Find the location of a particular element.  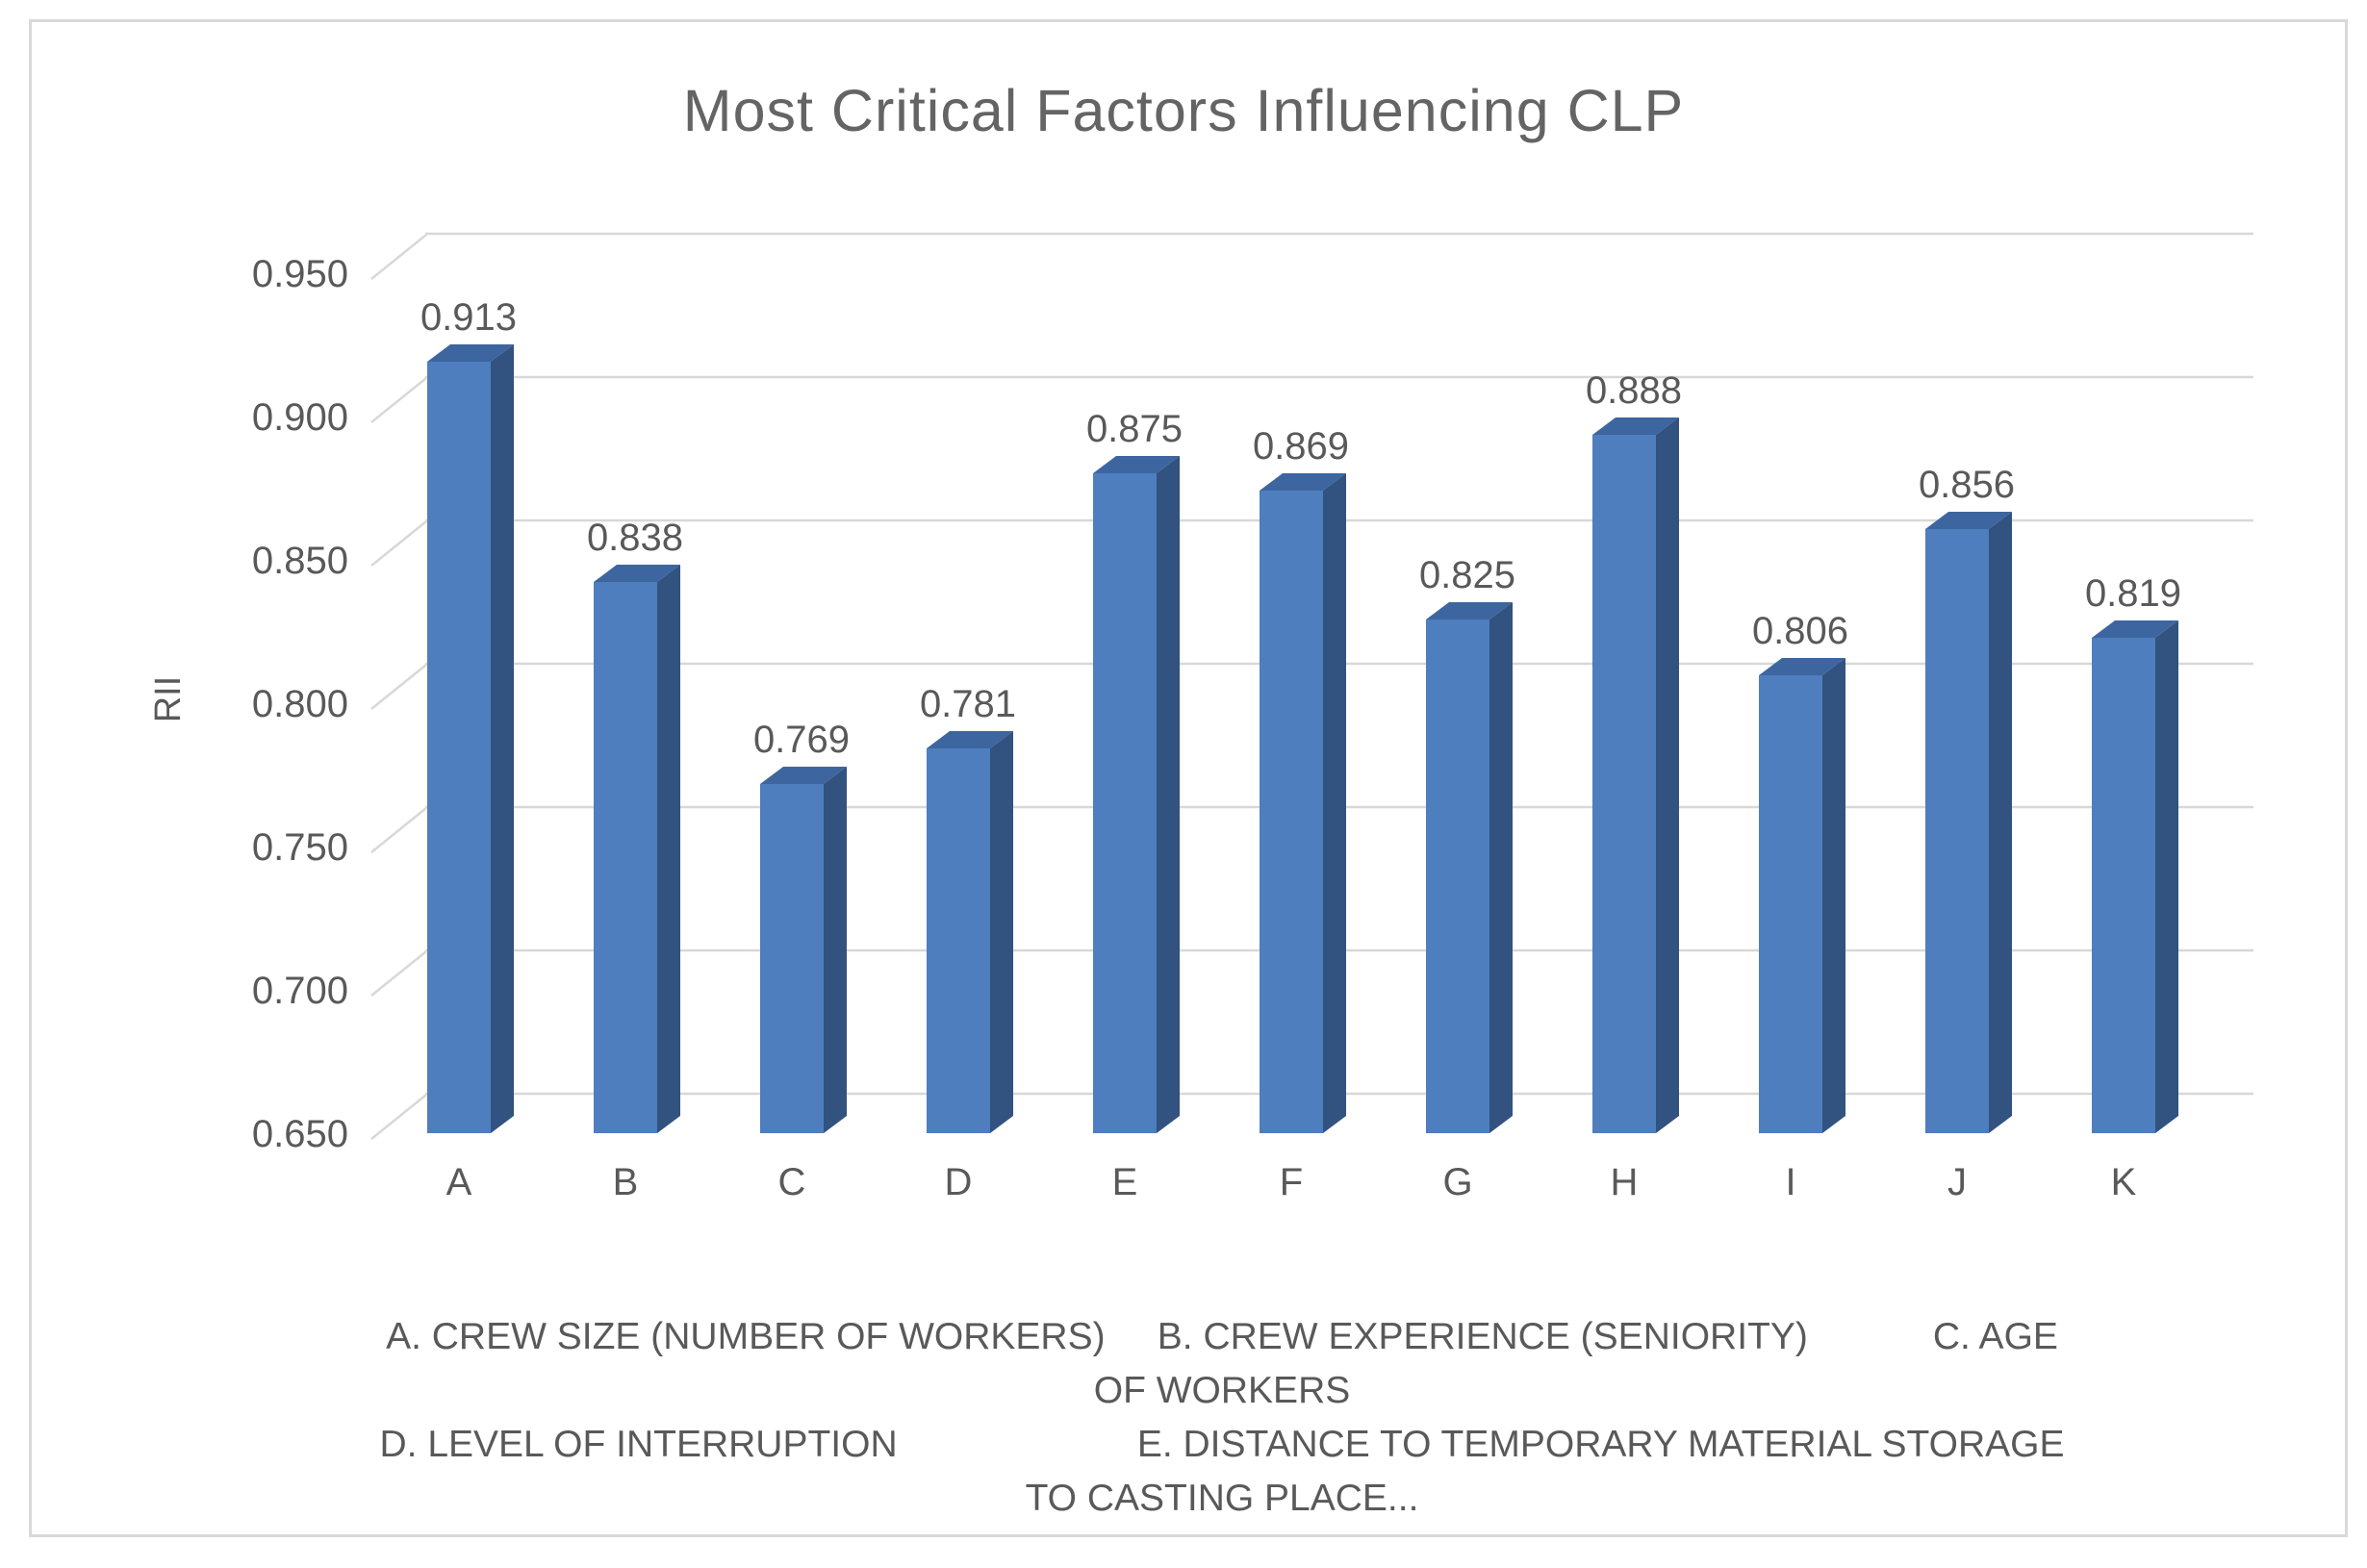

x-tick-label: B is located at coordinates (625, 1182).